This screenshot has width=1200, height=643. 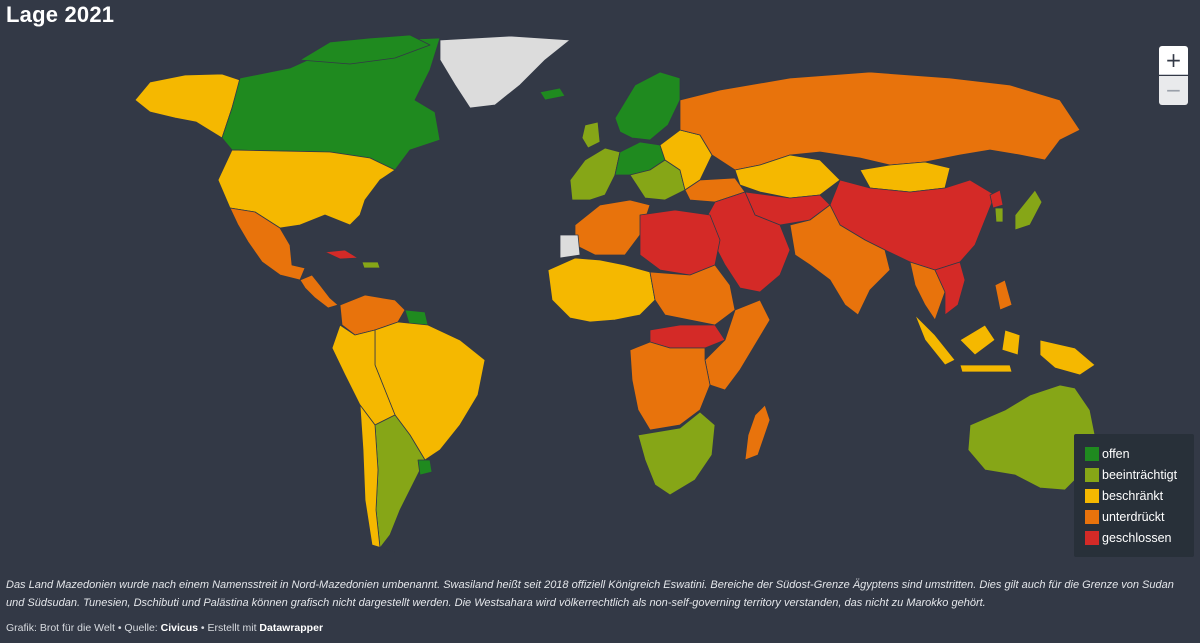 What do you see at coordinates (1140, 454) in the screenshot?
I see `legend-item-offen: offen` at bounding box center [1140, 454].